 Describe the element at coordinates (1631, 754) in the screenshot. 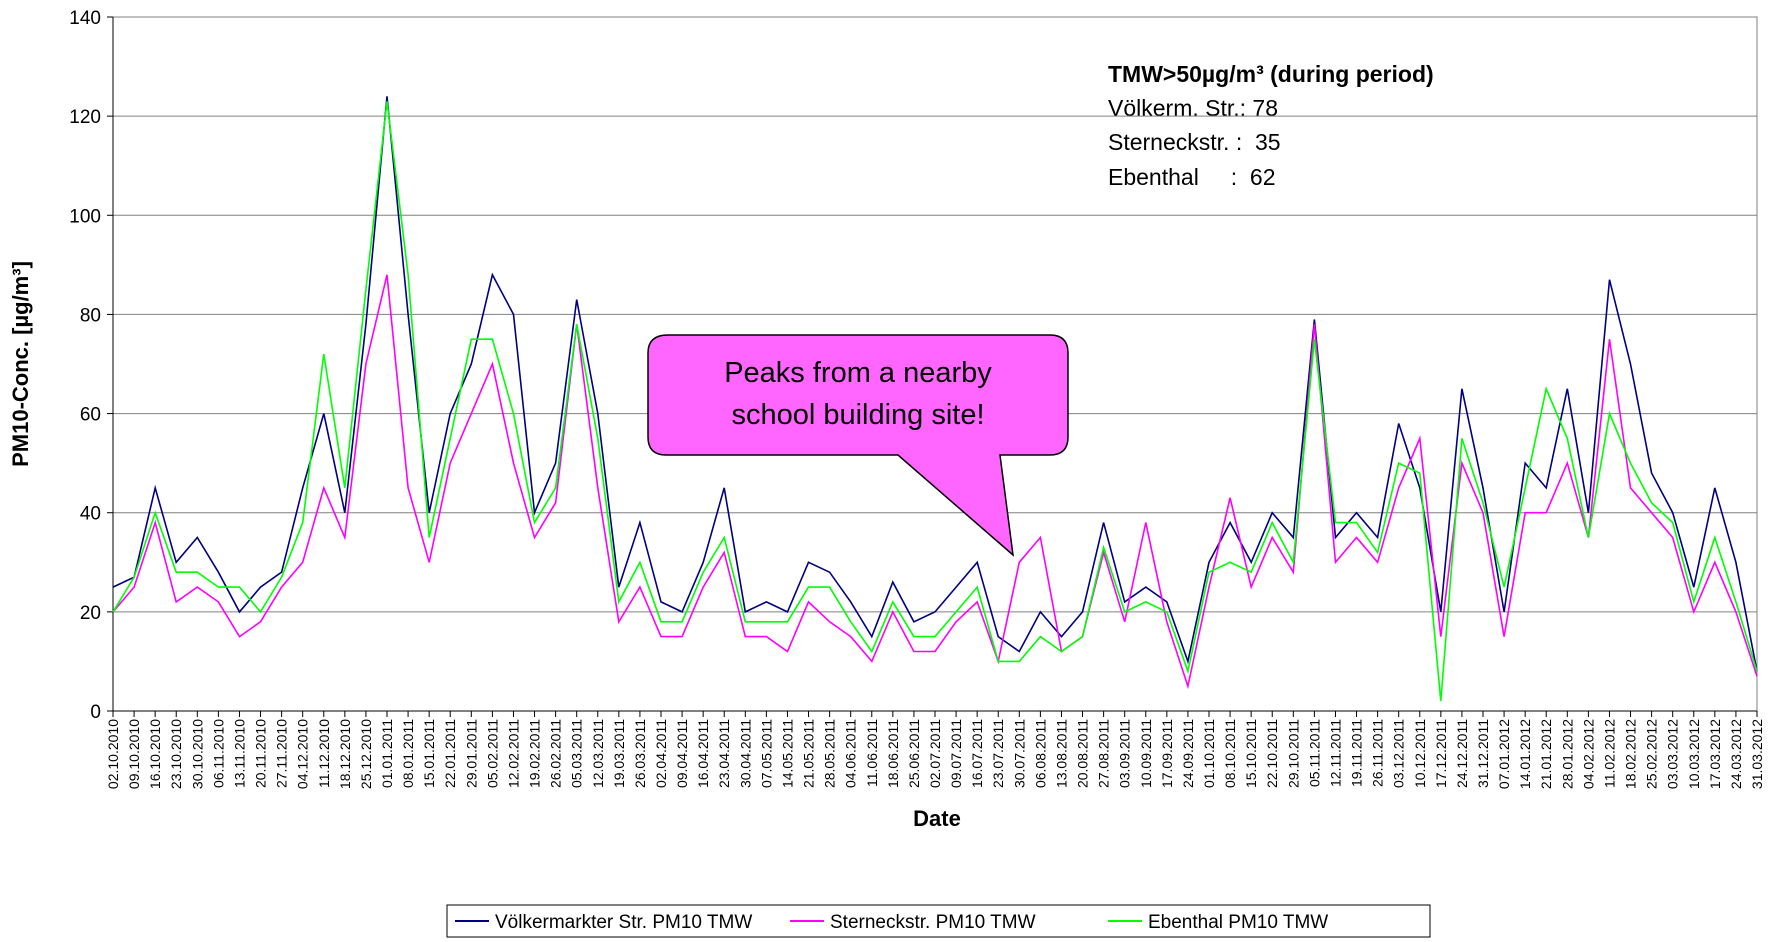

I see `x-tick-label: 18.02.2012` at that location.